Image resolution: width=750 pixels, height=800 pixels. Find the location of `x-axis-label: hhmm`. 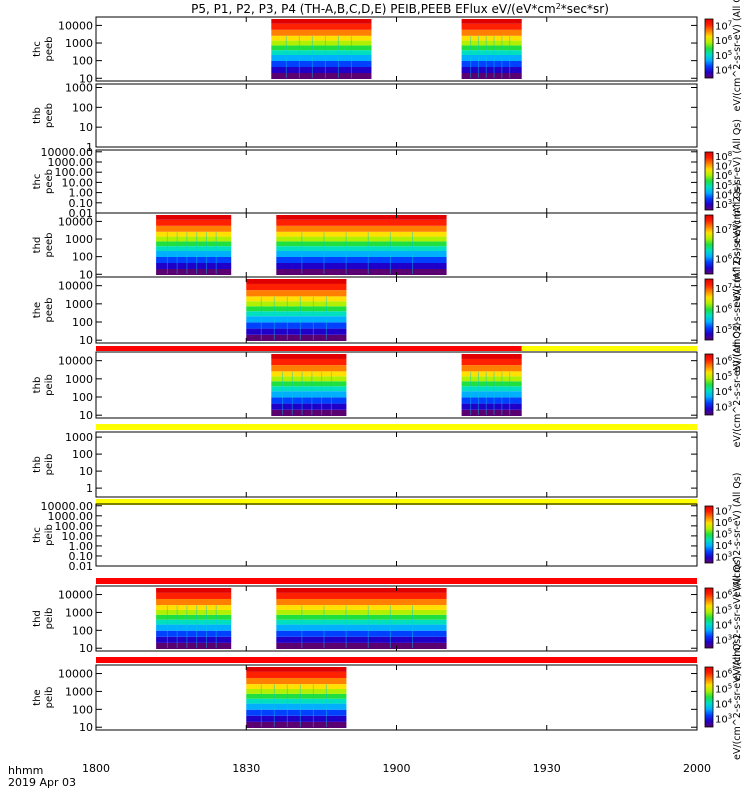

x-axis-label: hhmm is located at coordinates (25, 770).